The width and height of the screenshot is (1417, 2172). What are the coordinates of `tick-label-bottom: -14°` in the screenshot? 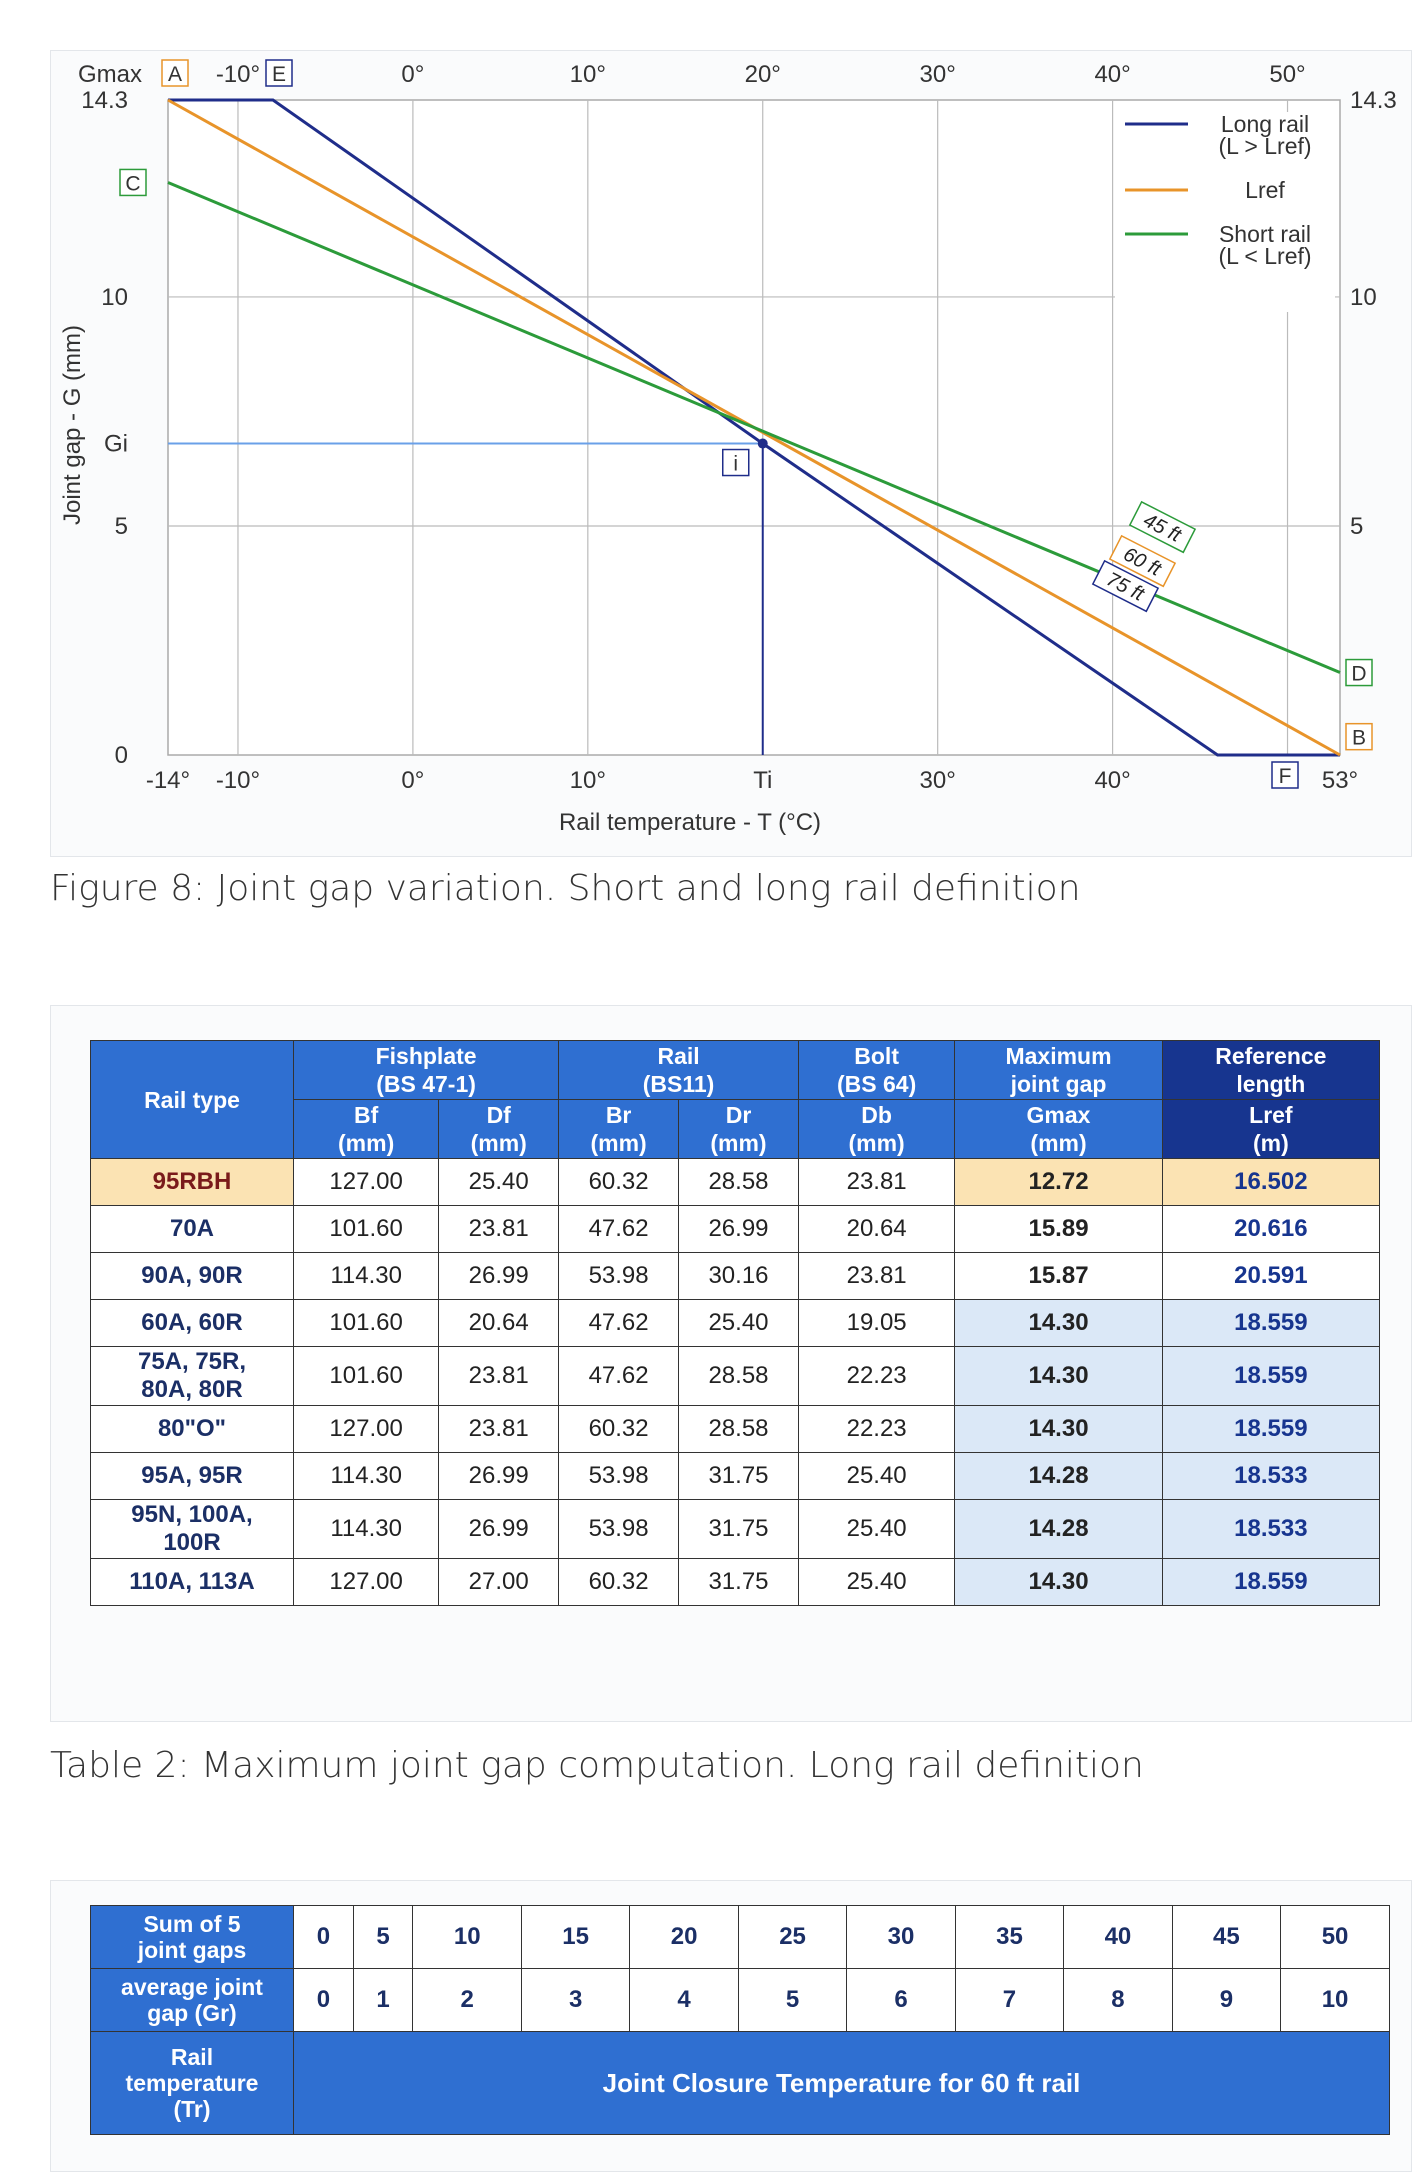 It's located at (168, 780).